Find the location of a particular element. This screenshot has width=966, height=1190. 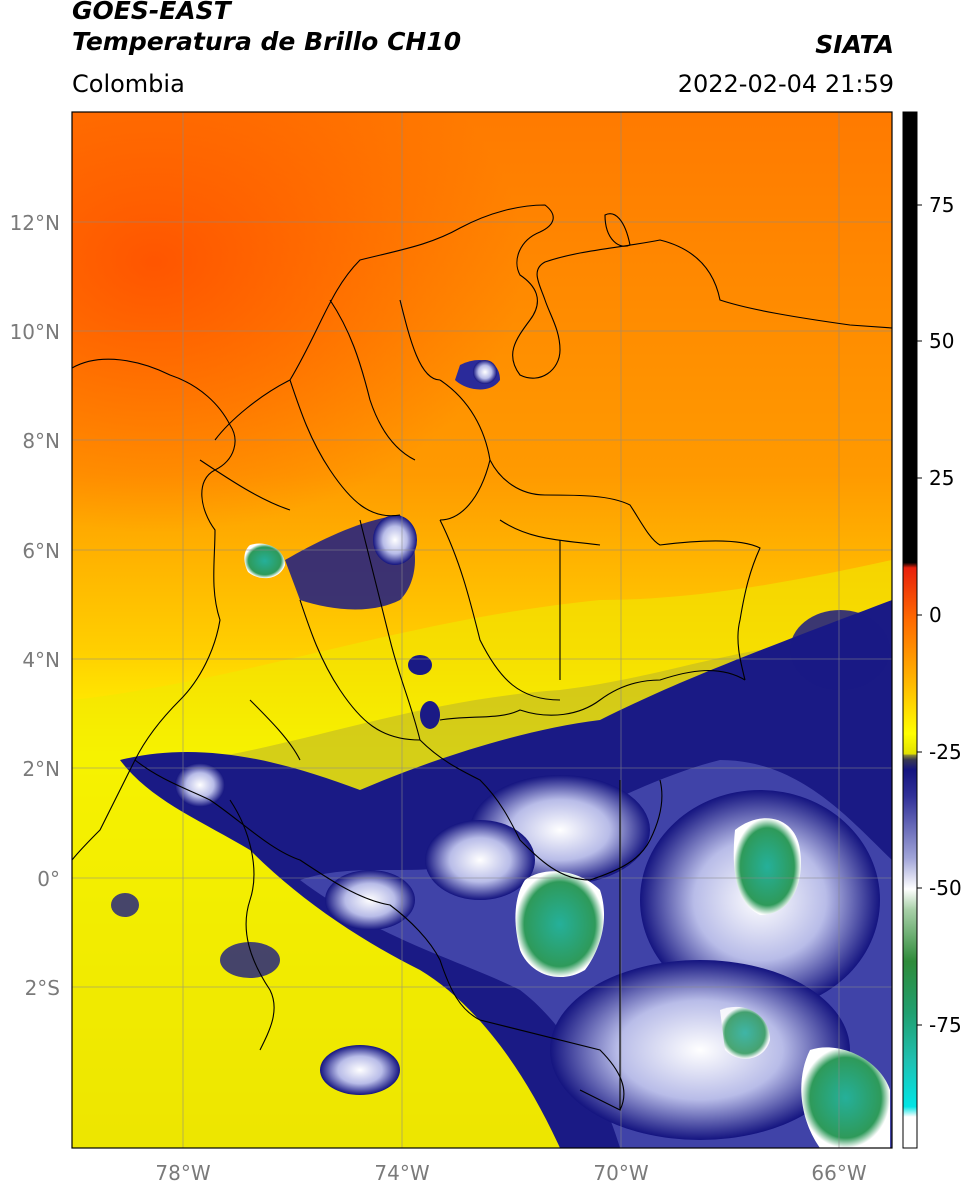

lat-label: 8°N is located at coordinates (41, 441).